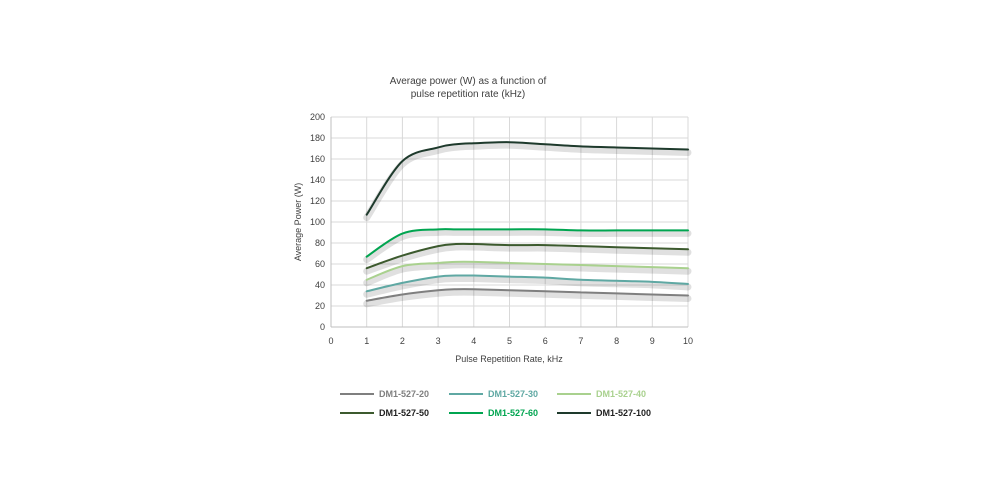 The image size is (1000, 484). What do you see at coordinates (545, 341) in the screenshot?
I see `x-tick-label: 6` at bounding box center [545, 341].